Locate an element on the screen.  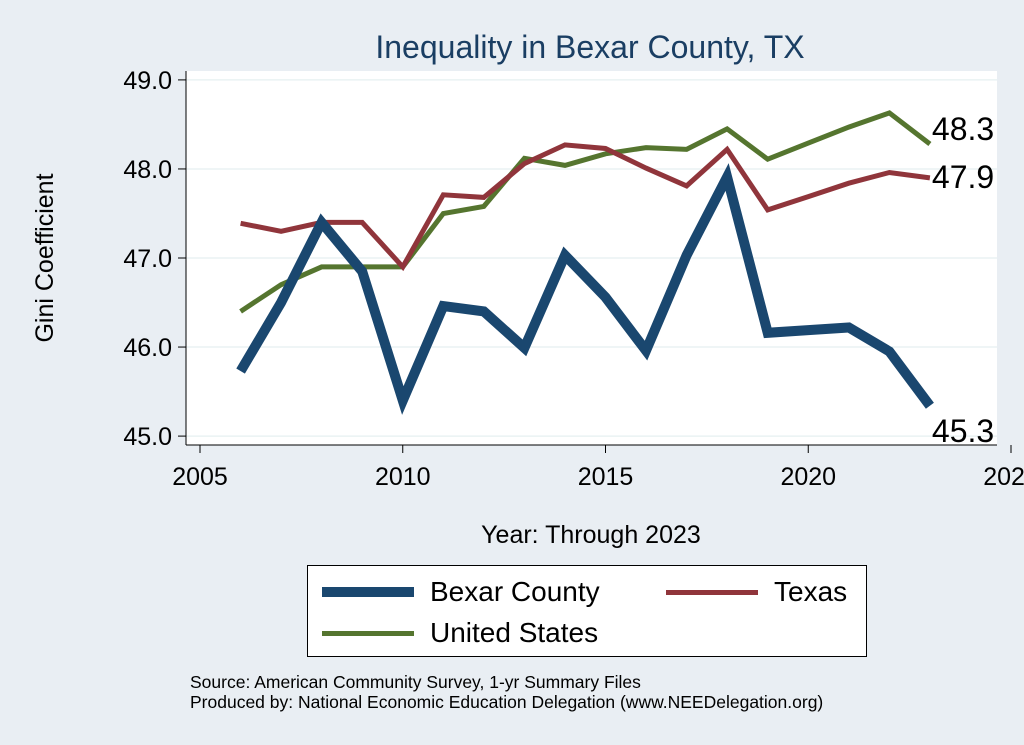
legend: Bexar County Texas United States is located at coordinates (587, 611).